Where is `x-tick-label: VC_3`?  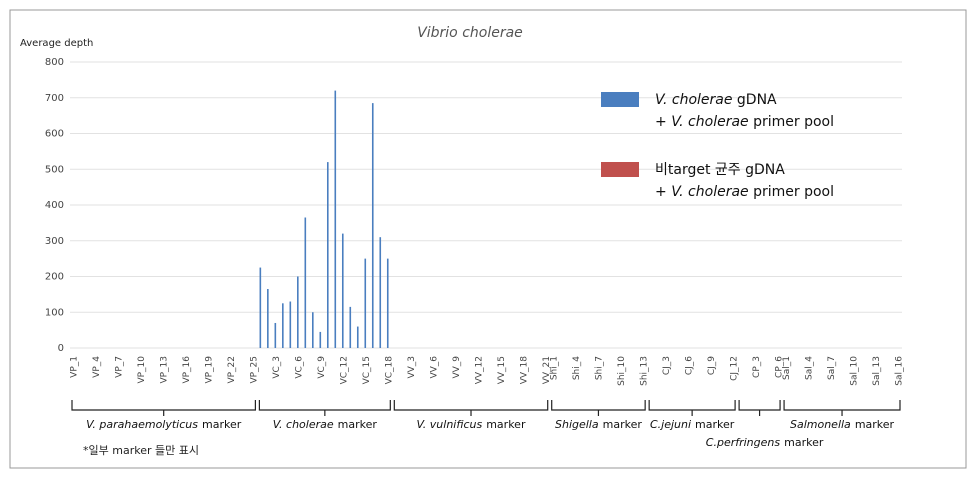
x-tick-label: VC_3 is located at coordinates (277, 367).